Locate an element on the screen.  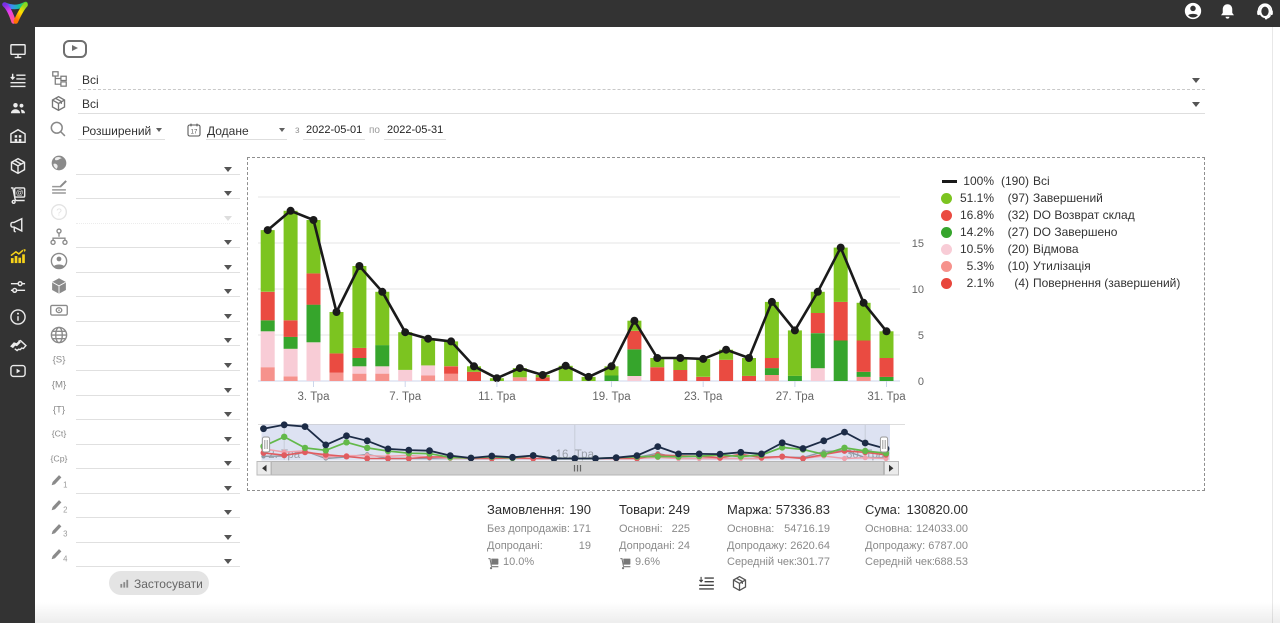
svg-text: 10 is located at coordinates (918, 290).